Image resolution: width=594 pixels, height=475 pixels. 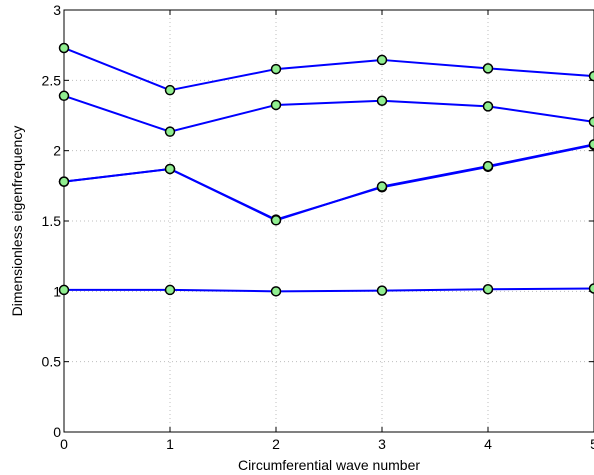 I want to click on x-tick-label: 5, so click(x=592, y=444).